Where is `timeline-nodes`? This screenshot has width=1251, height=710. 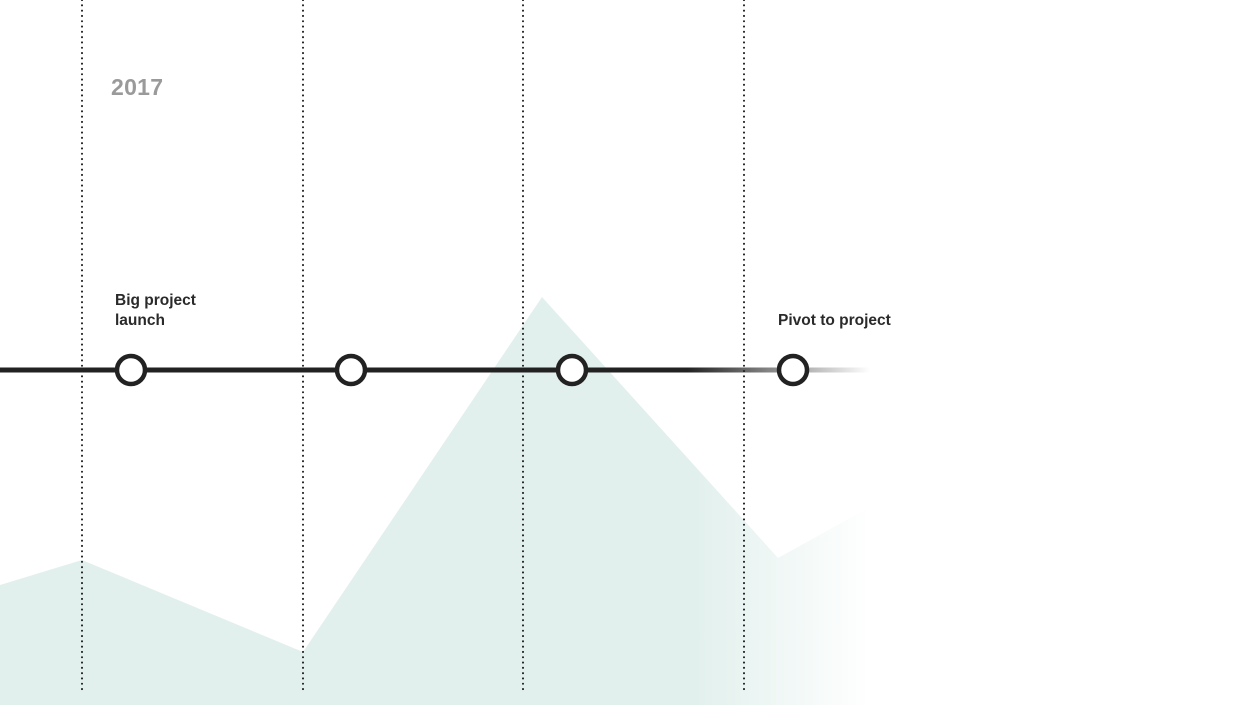 timeline-nodes is located at coordinates (462, 370).